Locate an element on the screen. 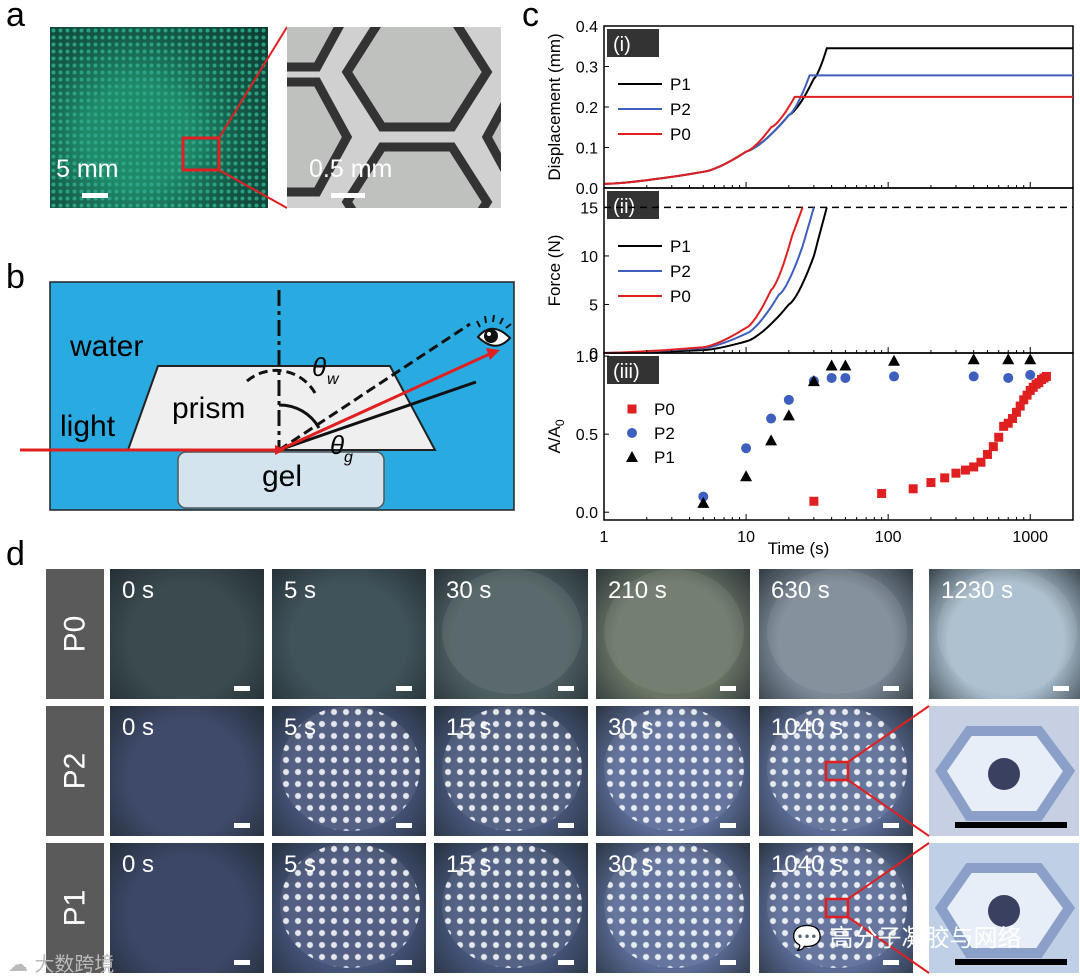 The width and height of the screenshot is (1080, 980). micrograph-p2-3: 15 s is located at coordinates (511, 771).